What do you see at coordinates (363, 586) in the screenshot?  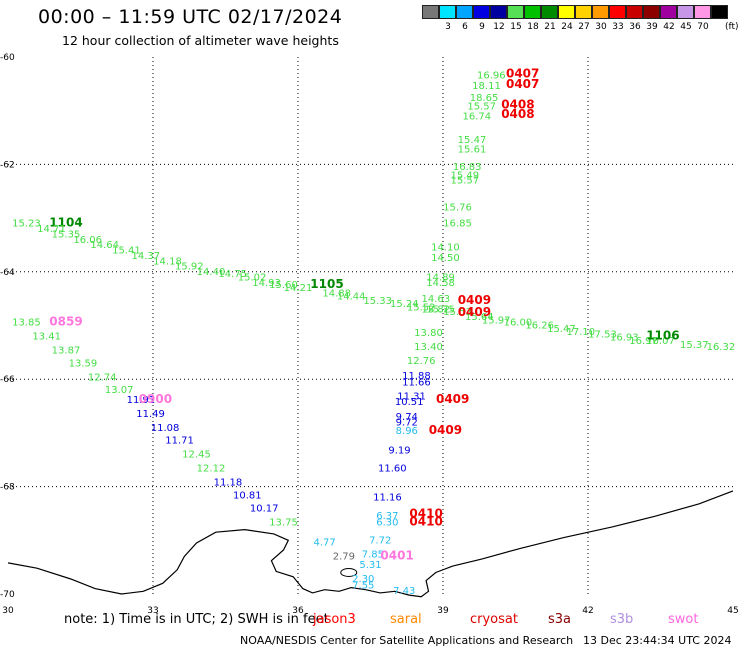 I see `wave-height-value: 7.55` at bounding box center [363, 586].